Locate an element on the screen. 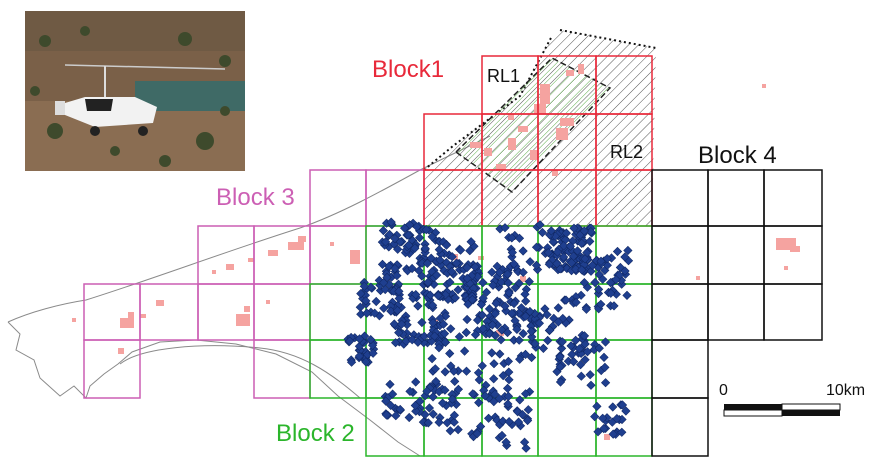 The height and width of the screenshot is (462, 873). aircraft-photo-icon is located at coordinates (135, 91).